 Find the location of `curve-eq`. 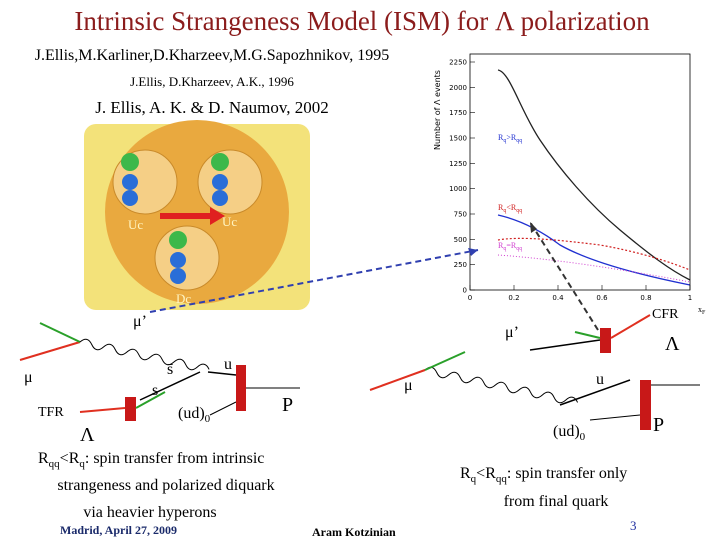

curve-eq is located at coordinates (594, 268).